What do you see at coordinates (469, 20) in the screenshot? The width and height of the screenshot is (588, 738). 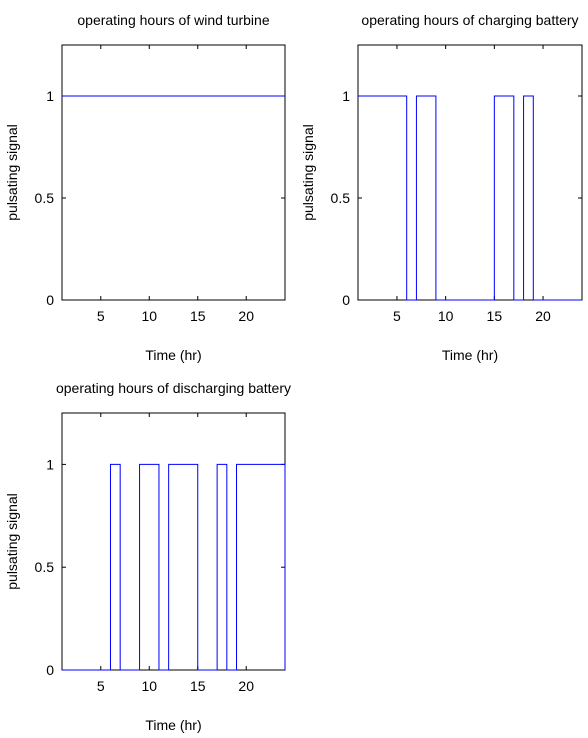 I see `chart-title: operating hours of charging battery` at bounding box center [469, 20].